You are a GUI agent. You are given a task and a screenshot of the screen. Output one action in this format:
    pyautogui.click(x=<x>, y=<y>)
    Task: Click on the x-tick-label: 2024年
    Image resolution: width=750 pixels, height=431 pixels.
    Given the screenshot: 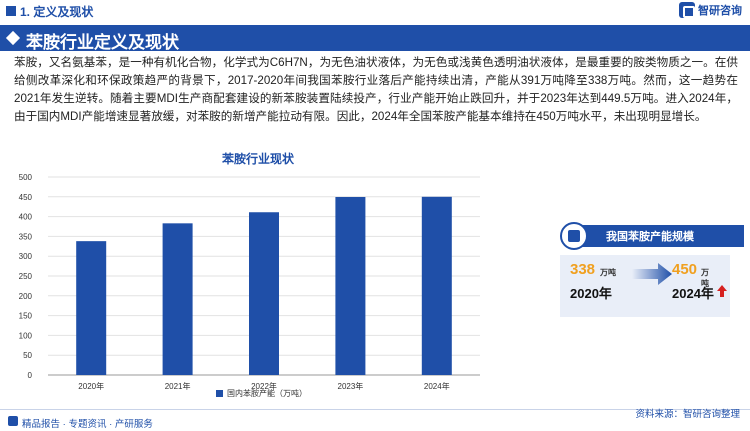 What is the action you would take?
    pyautogui.click(x=437, y=386)
    